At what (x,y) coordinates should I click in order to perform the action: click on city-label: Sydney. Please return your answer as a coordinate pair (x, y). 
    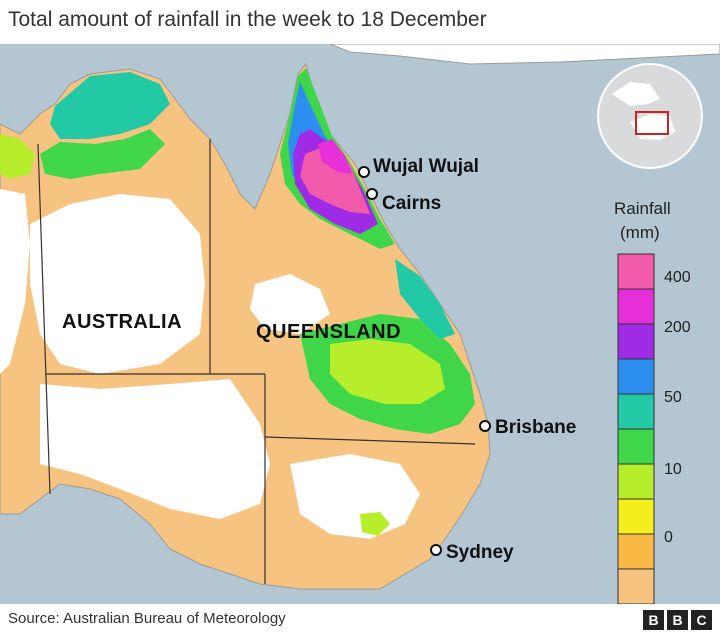
    Looking at the image, I should click on (480, 552).